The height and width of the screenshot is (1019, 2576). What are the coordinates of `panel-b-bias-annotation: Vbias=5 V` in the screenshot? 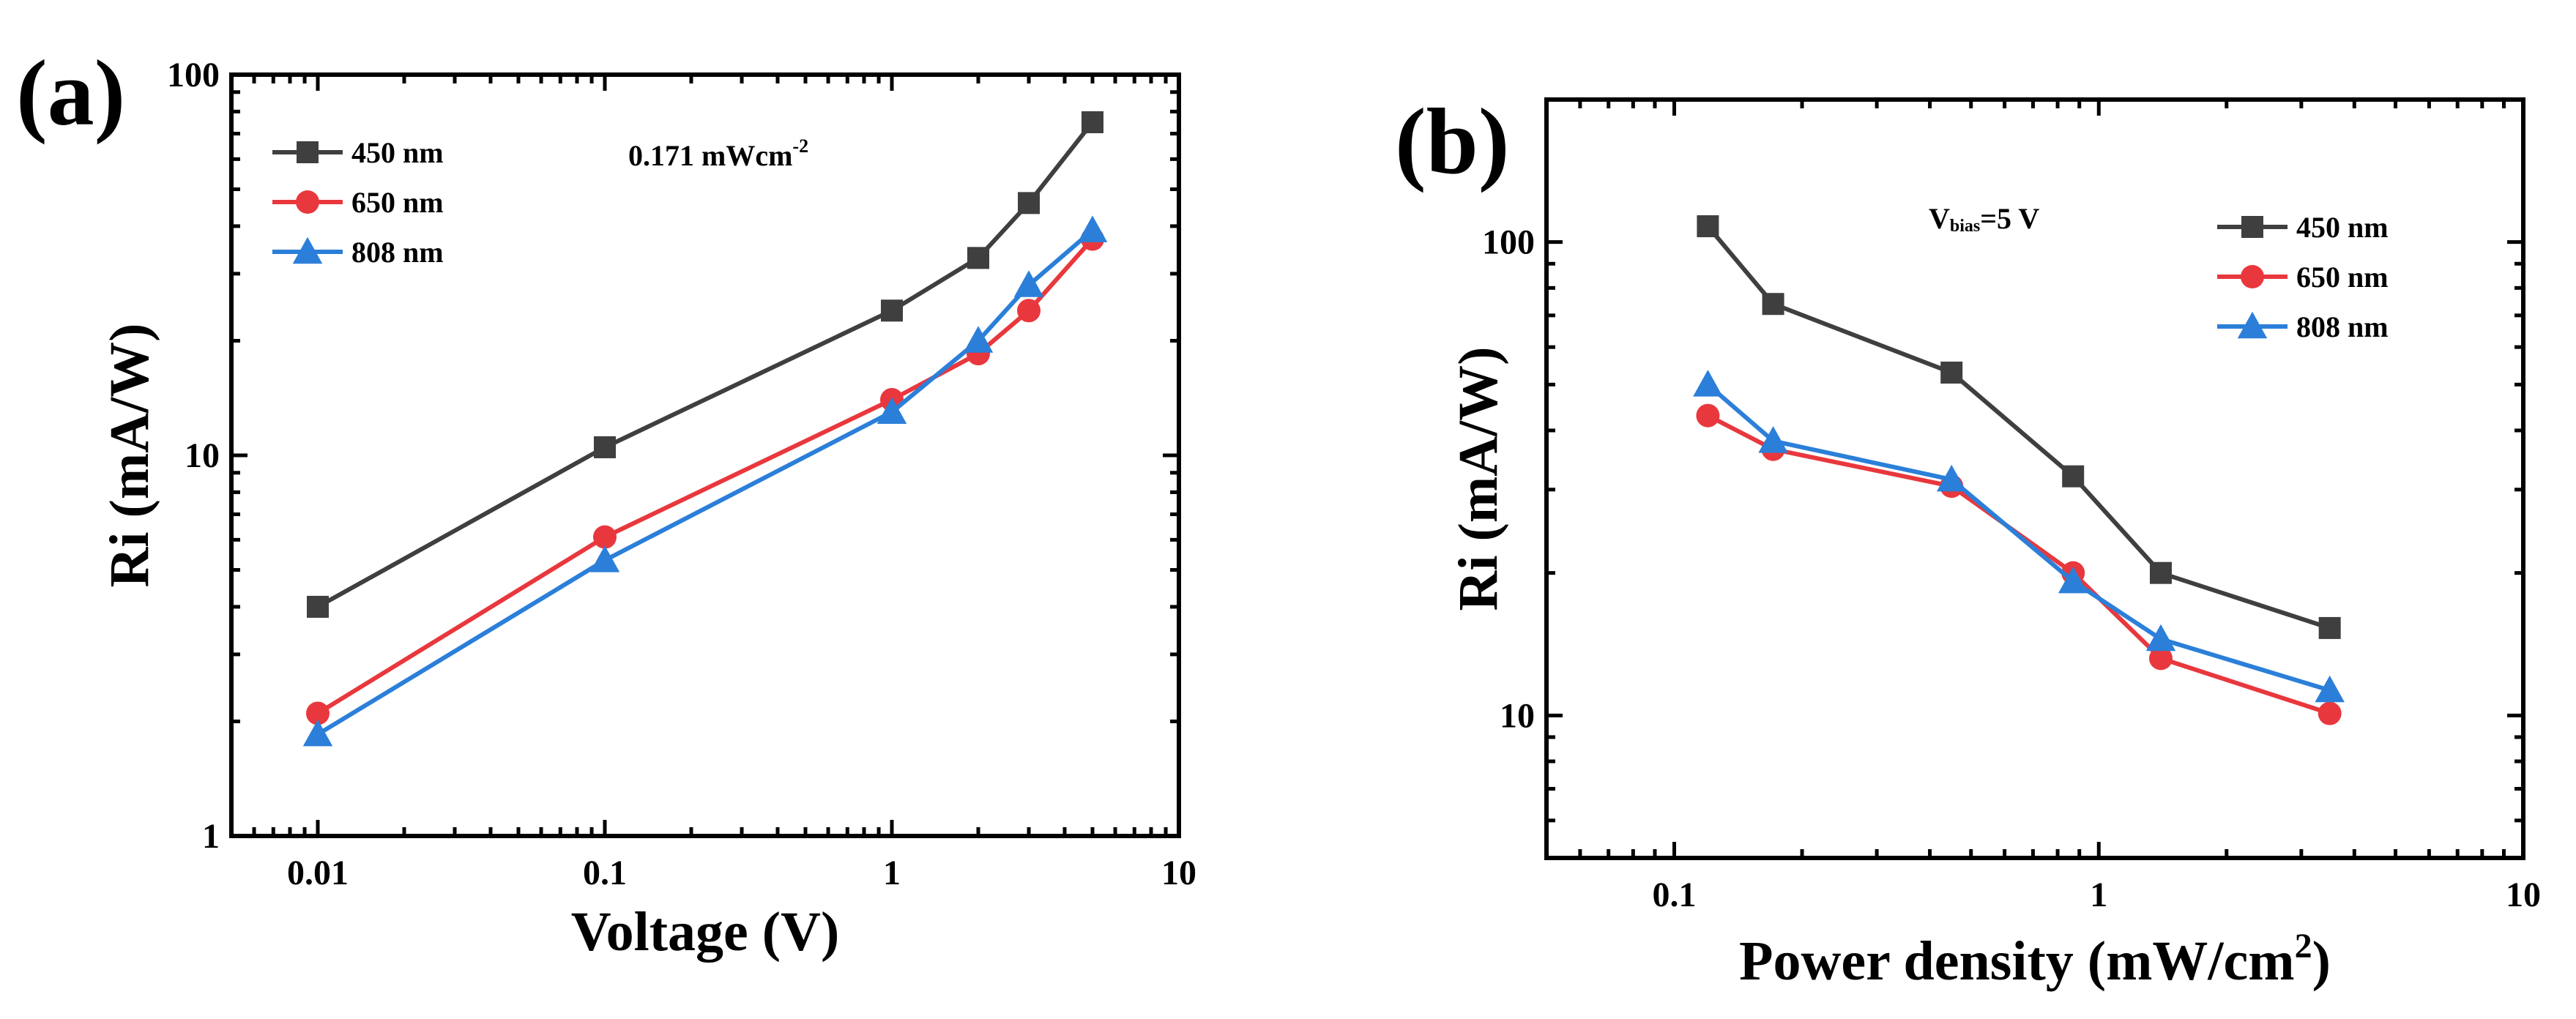 It's located at (1984, 219).